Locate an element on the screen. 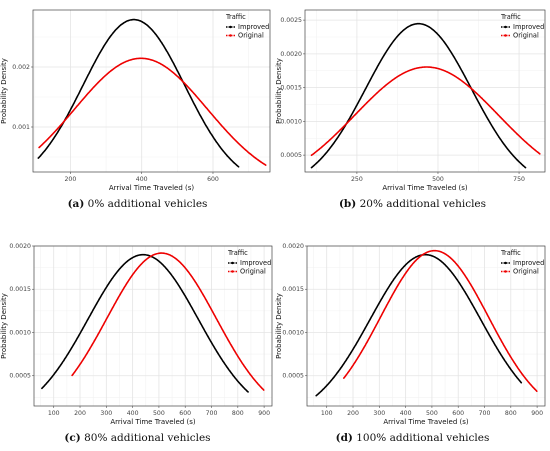  y-tick-label: 0.002 is located at coordinates (21, 67).